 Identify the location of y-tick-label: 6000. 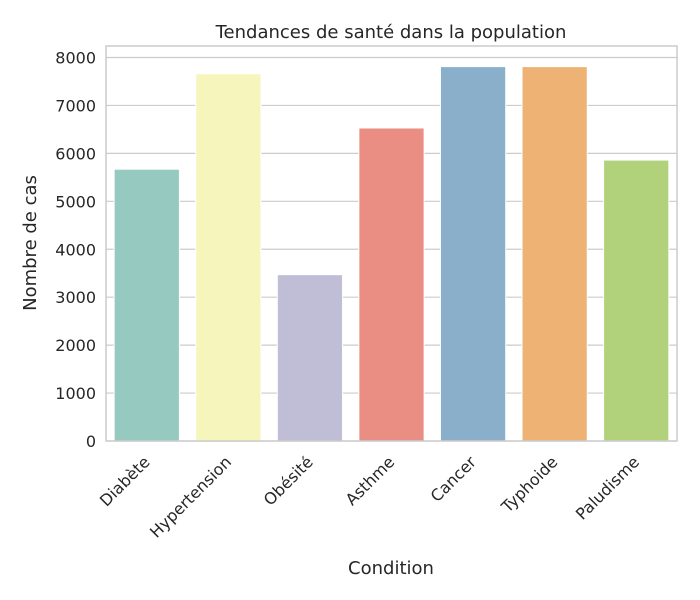
(75, 153).